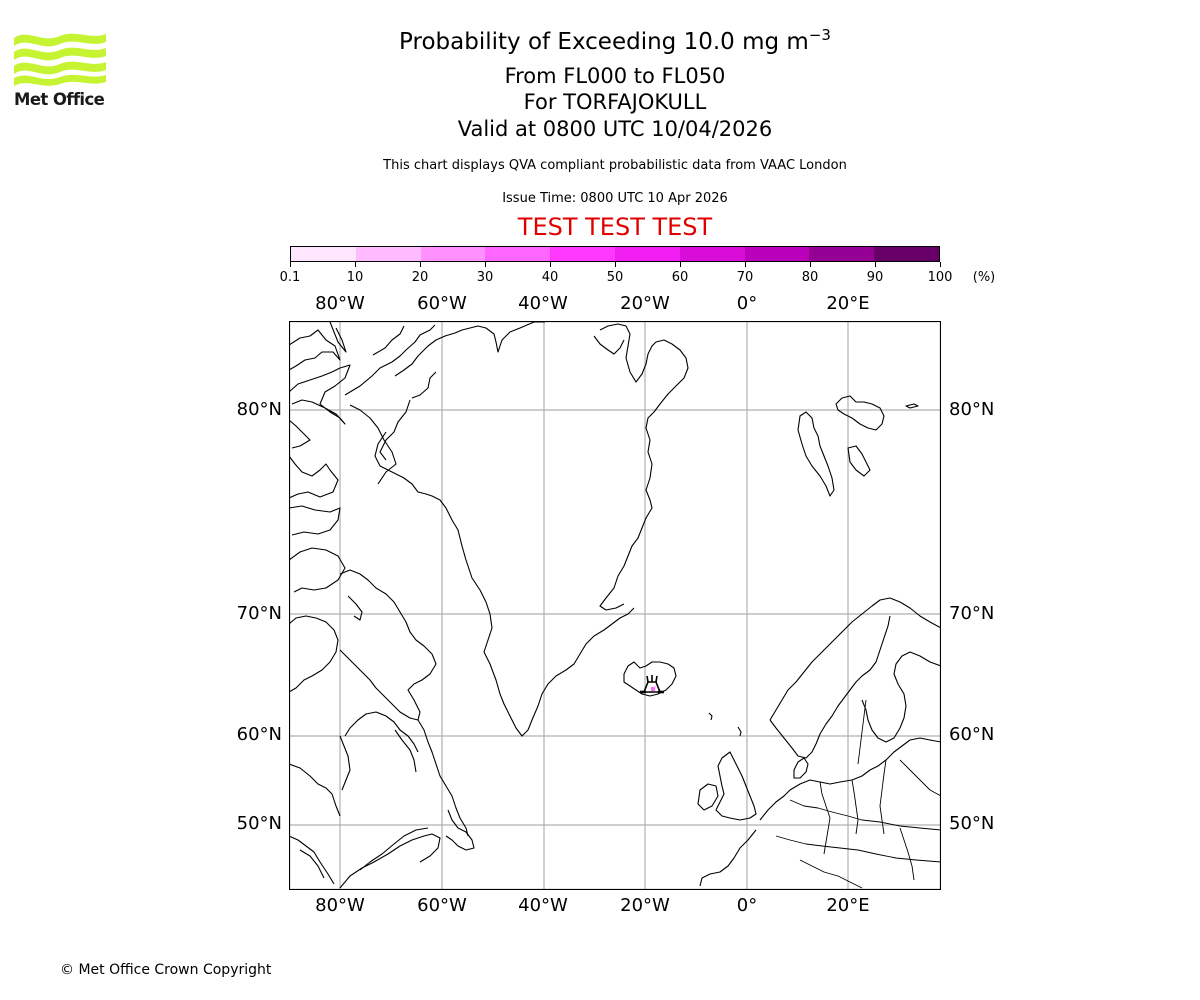  What do you see at coordinates (60, 59) in the screenshot?
I see `met-office-waves-icon` at bounding box center [60, 59].